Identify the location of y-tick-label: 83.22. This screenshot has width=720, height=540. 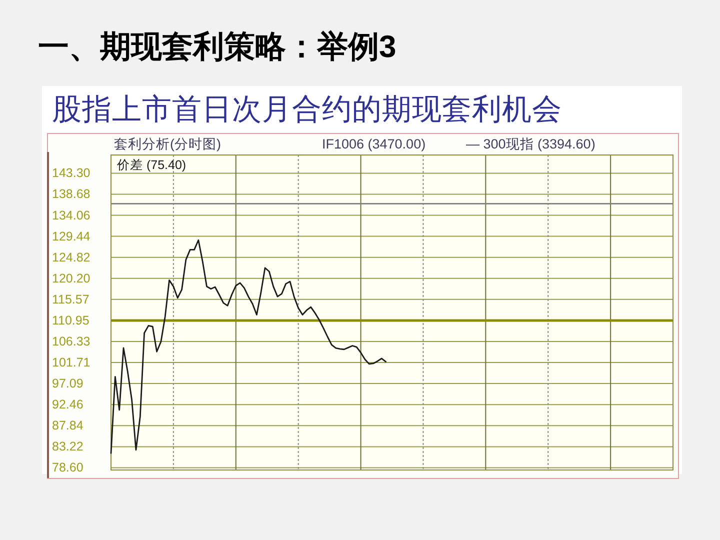
(68, 447).